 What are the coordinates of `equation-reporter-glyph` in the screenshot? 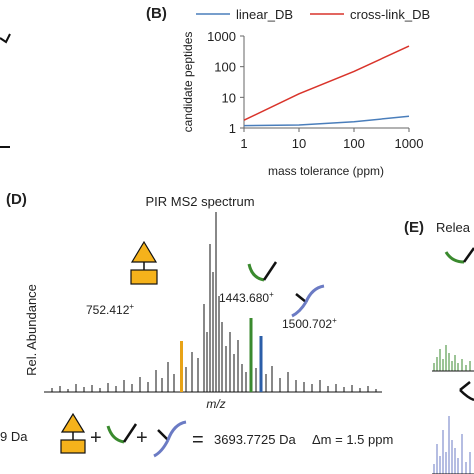 It's located at (73, 433).